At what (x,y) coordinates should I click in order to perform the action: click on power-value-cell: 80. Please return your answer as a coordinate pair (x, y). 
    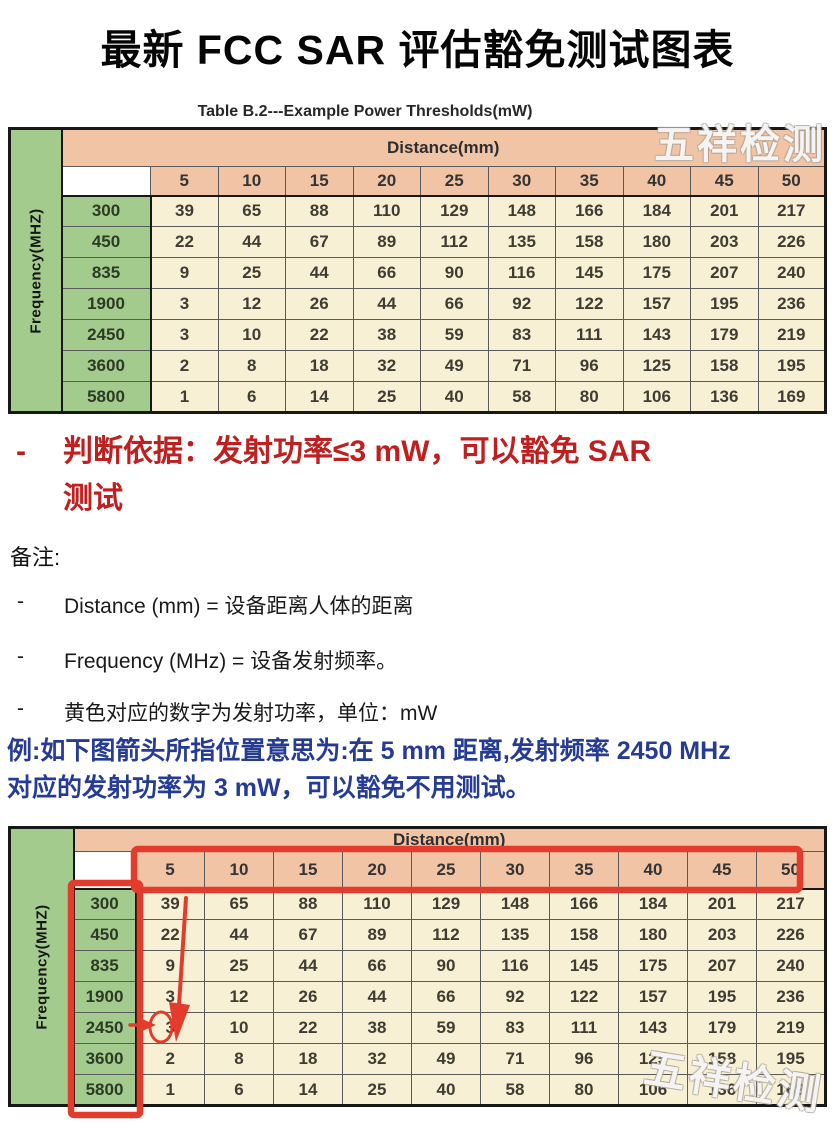
    Looking at the image, I should click on (584, 1090).